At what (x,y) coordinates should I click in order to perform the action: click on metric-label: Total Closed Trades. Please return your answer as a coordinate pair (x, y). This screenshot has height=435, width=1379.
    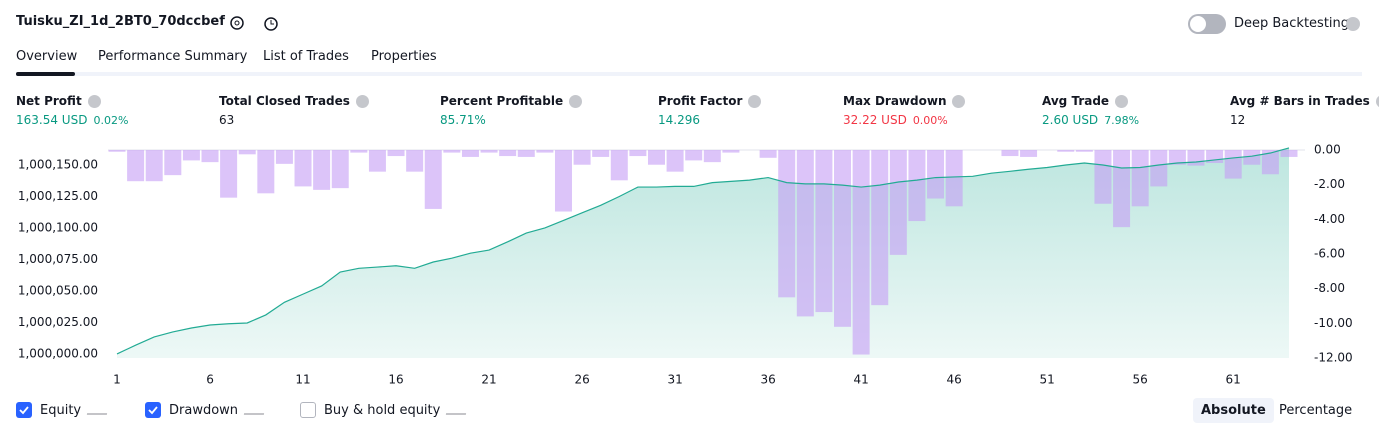
    Looking at the image, I should click on (294, 101).